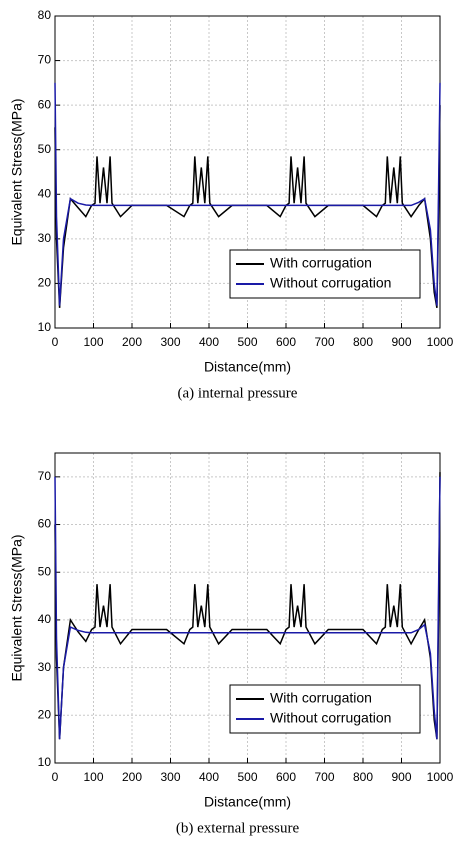  I want to click on caption: (a) internal pressure, so click(238, 393).